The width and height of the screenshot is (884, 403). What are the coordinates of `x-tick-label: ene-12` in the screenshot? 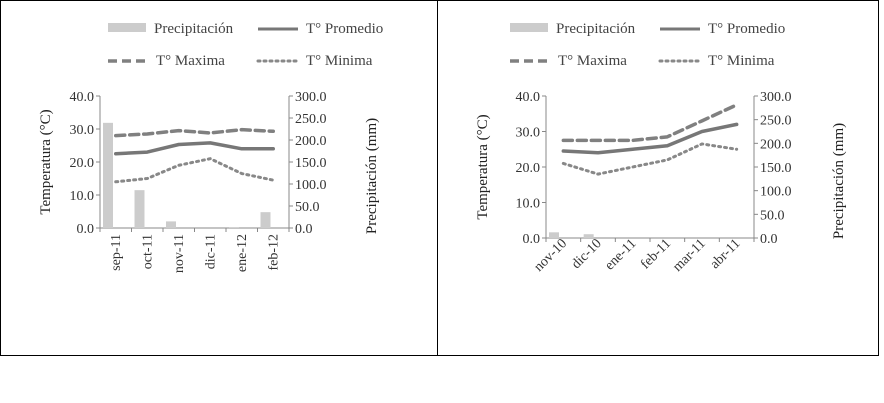 It's located at (242, 253).